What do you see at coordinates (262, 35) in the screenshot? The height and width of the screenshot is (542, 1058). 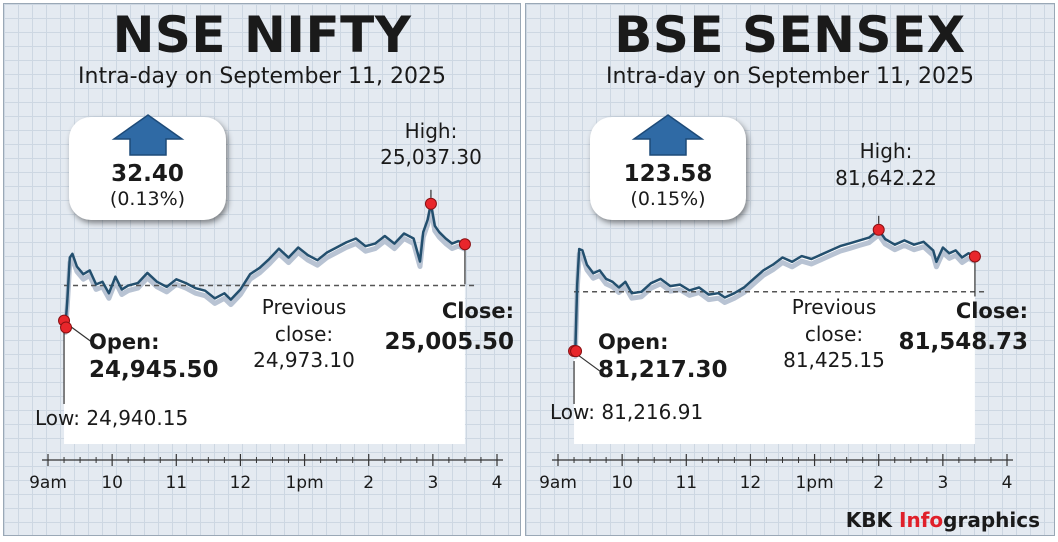 I see `chart-title: NSE NIFTY` at bounding box center [262, 35].